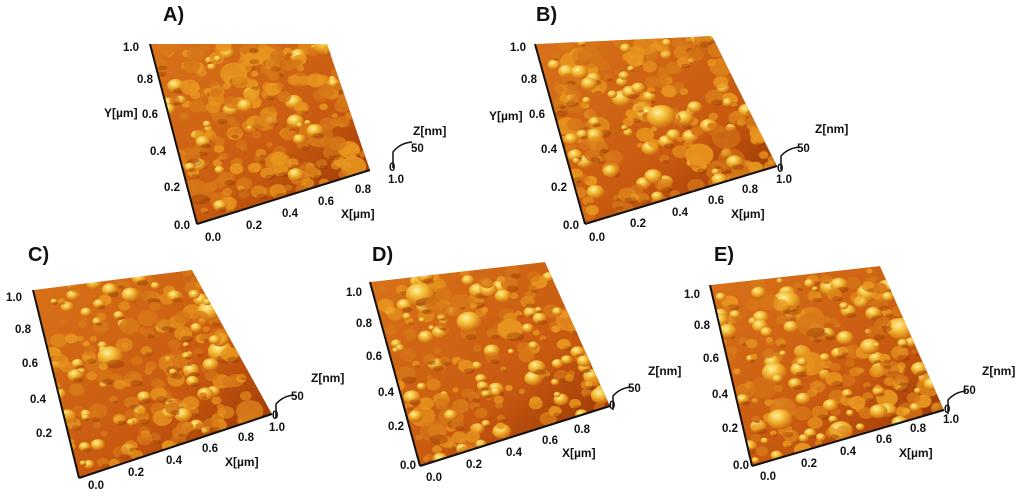 This screenshot has width=1024, height=497. Describe the element at coordinates (430, 131) in the screenshot. I see `panel-a-z-axis-title: Z[nm]` at that location.